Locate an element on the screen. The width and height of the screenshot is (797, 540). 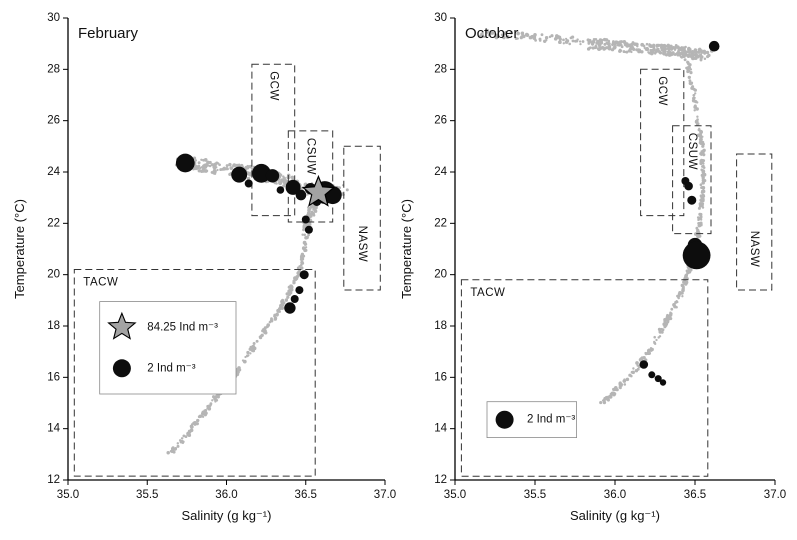
legend-label: 84.25 Ind m⁻³ is located at coordinates (182, 327).